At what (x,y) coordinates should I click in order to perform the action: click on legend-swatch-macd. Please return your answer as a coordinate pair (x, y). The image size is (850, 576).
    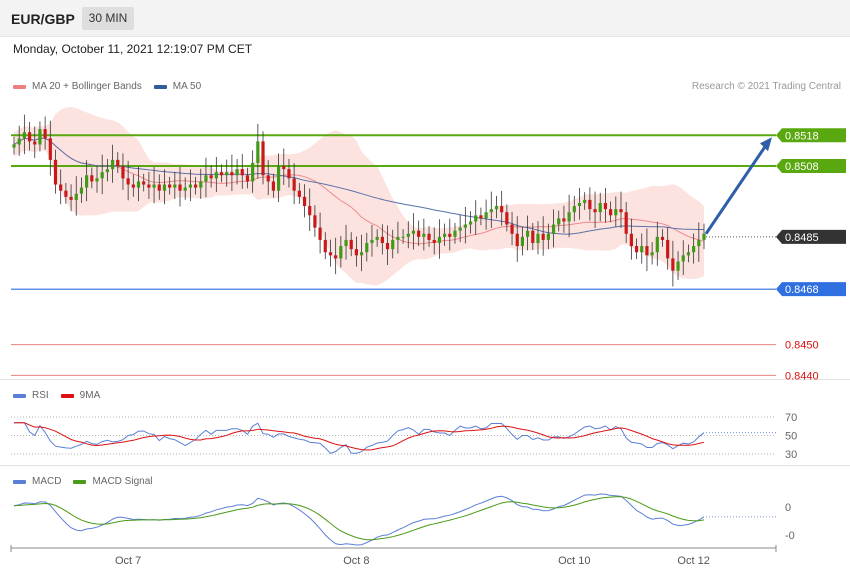
    Looking at the image, I should click on (19, 481).